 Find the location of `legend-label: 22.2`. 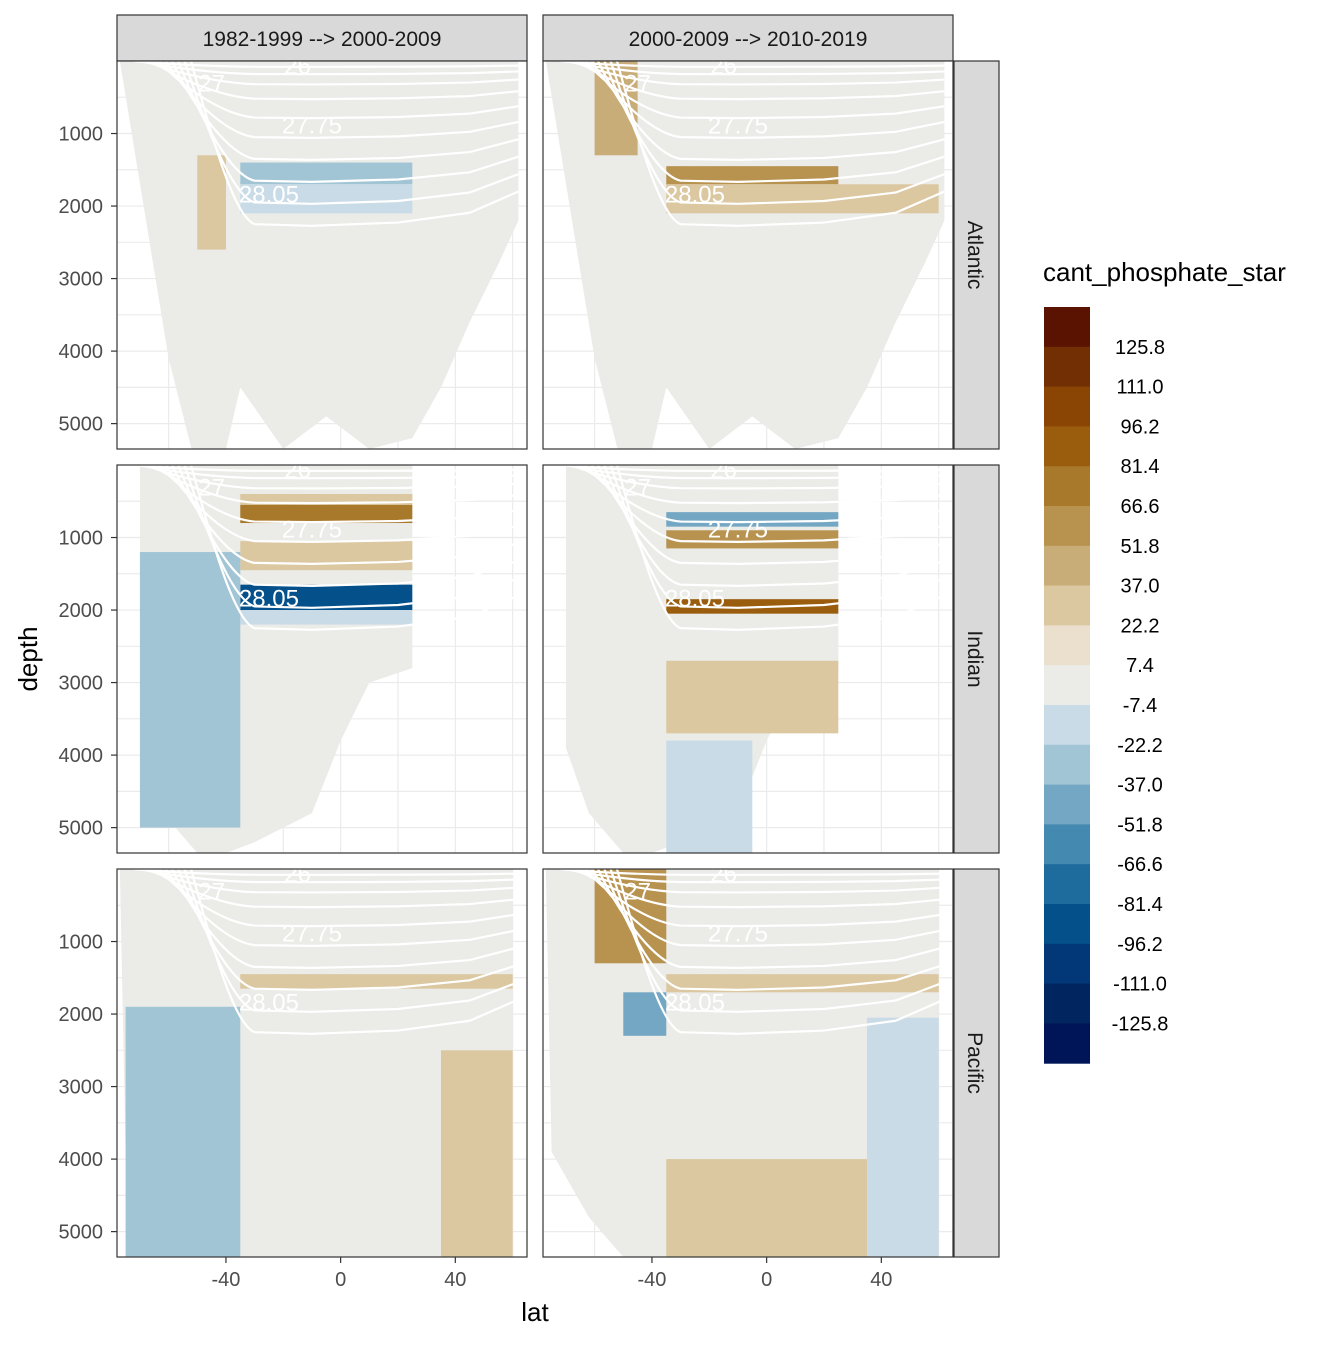

legend-label: 22.2 is located at coordinates (1140, 626).